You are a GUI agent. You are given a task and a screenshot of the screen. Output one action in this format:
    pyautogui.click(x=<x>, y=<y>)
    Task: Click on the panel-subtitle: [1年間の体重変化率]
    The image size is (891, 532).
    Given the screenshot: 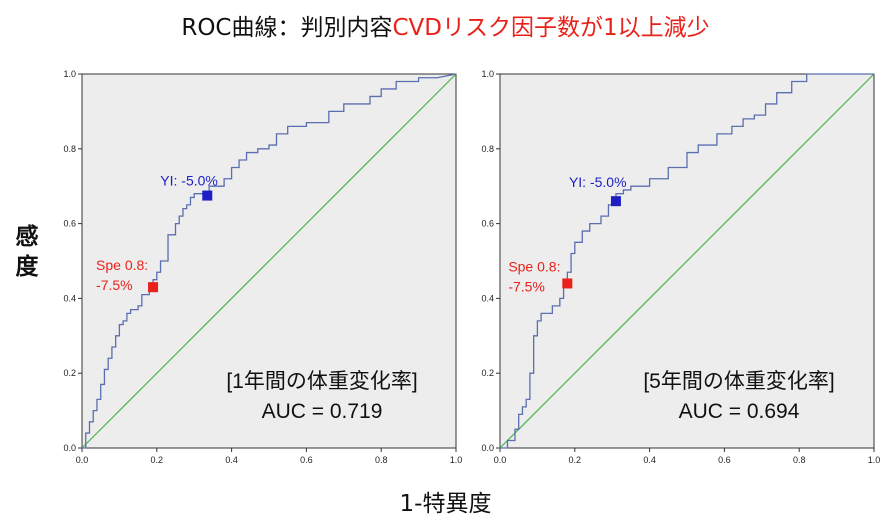 What is the action you would take?
    pyautogui.click(x=321, y=381)
    